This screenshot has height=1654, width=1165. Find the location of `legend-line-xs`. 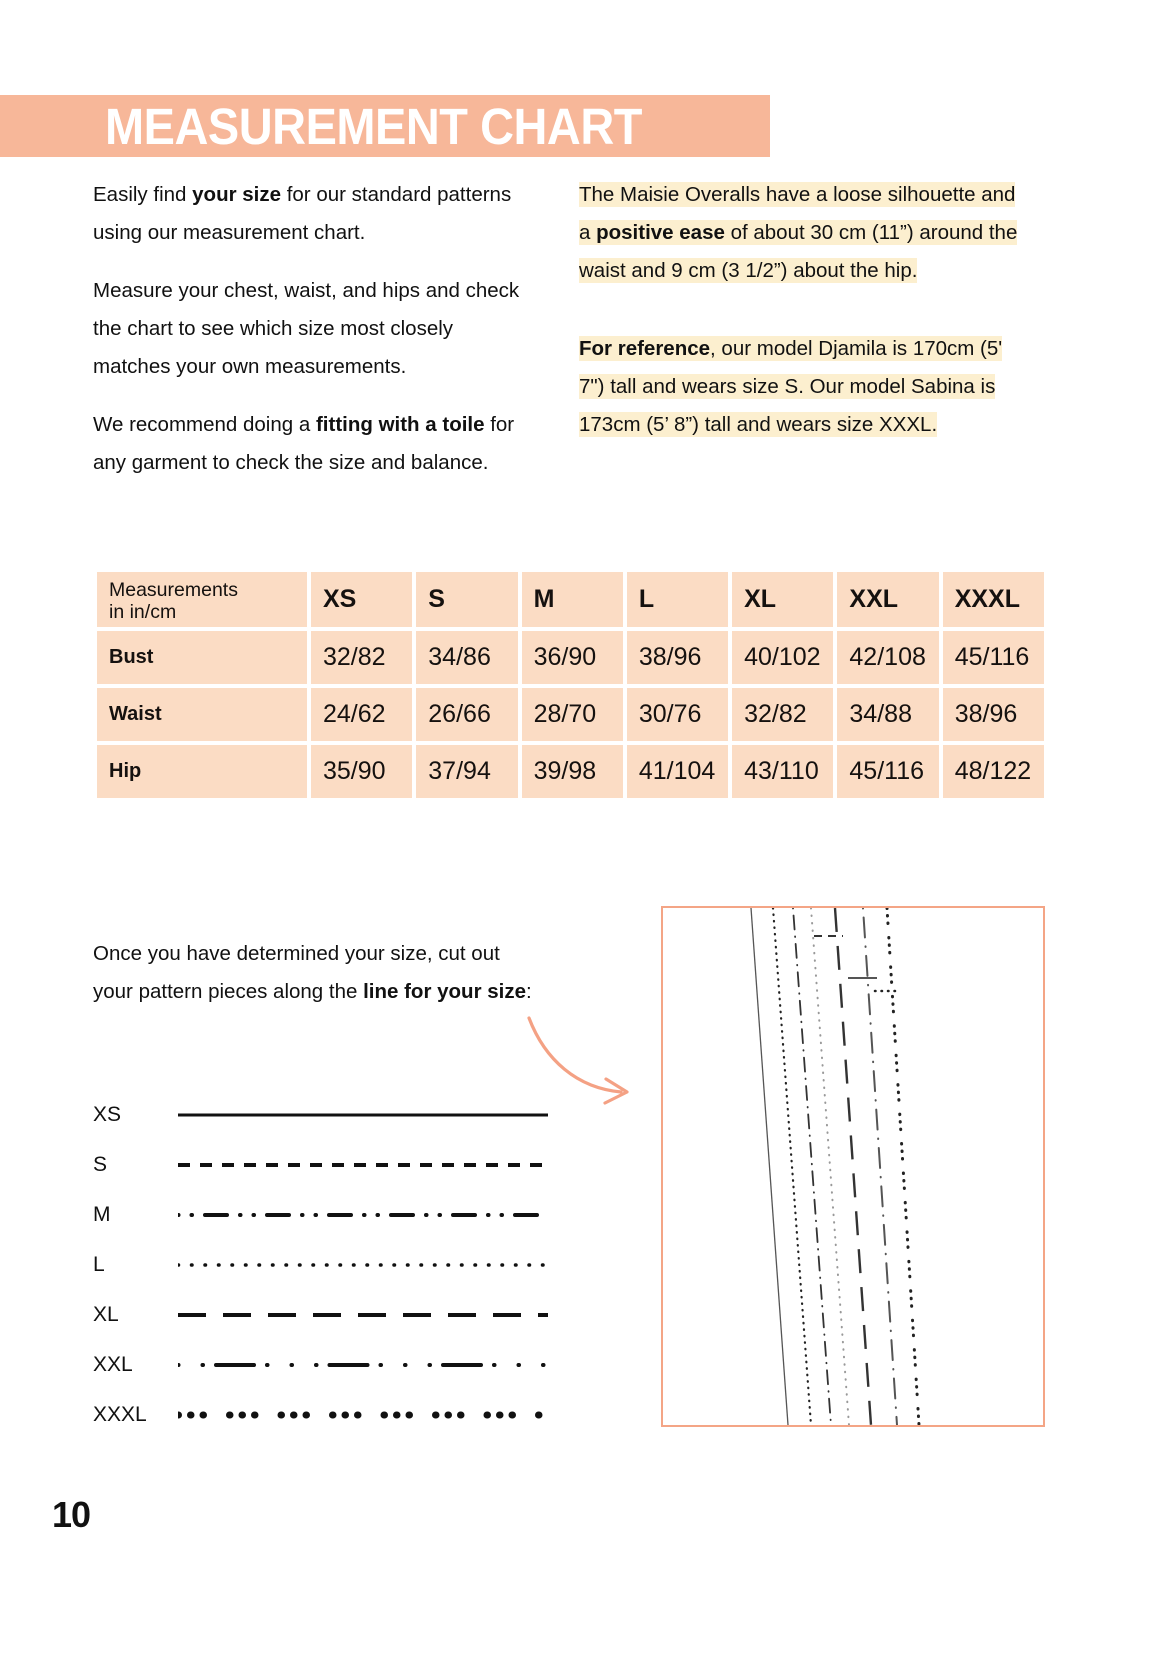

legend-line-xs is located at coordinates (370, 1115).